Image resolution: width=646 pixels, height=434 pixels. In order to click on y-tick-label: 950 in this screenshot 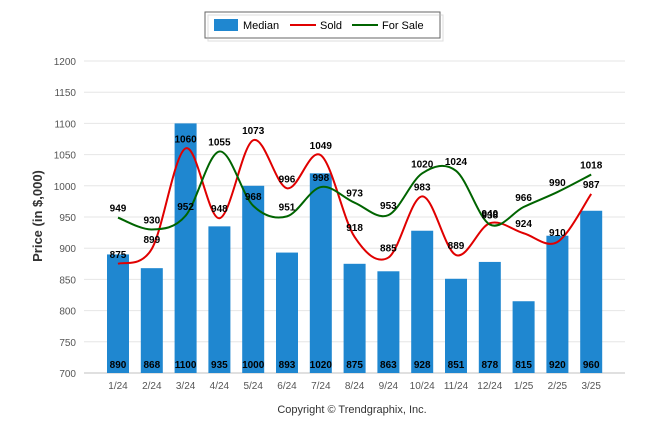, I will do `click(67, 218)`.